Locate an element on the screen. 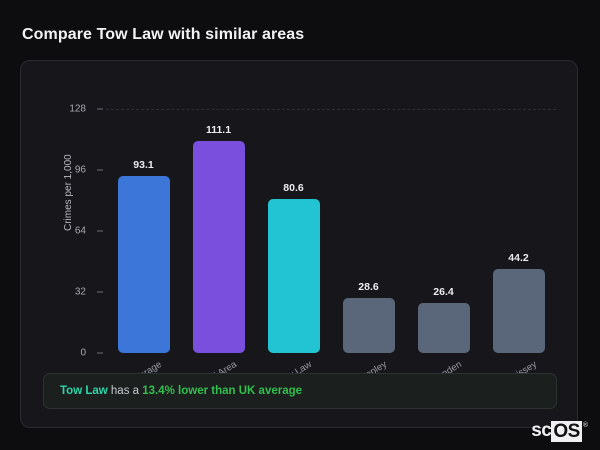 This screenshot has height=450, width=600. y-tick-label: 128 is located at coordinates (77, 109).